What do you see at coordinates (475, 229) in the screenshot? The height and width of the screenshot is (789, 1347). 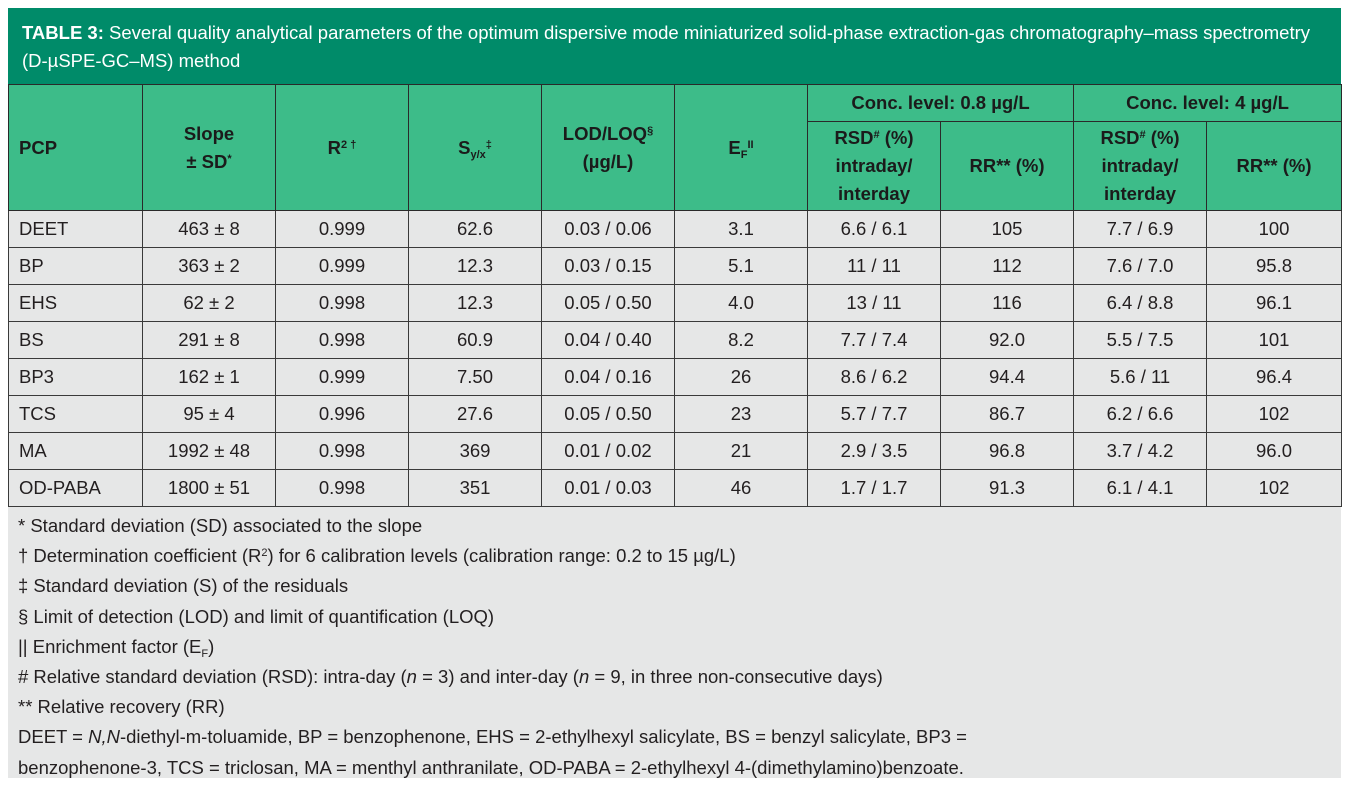 I see `cell-syx: 62.6` at bounding box center [475, 229].